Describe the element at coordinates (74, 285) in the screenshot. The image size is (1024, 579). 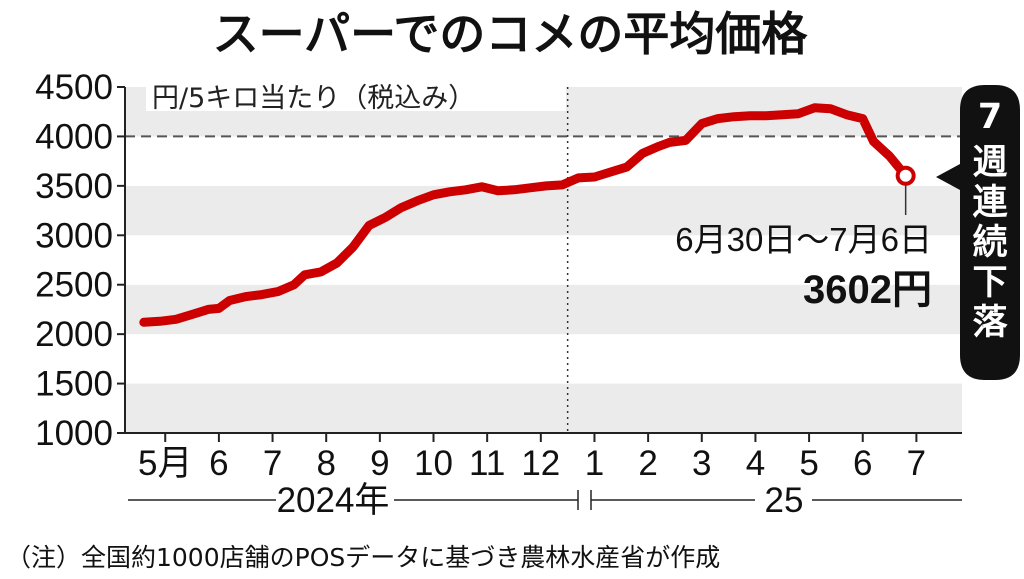
I see `y-tick-label-2500: 2500` at that location.